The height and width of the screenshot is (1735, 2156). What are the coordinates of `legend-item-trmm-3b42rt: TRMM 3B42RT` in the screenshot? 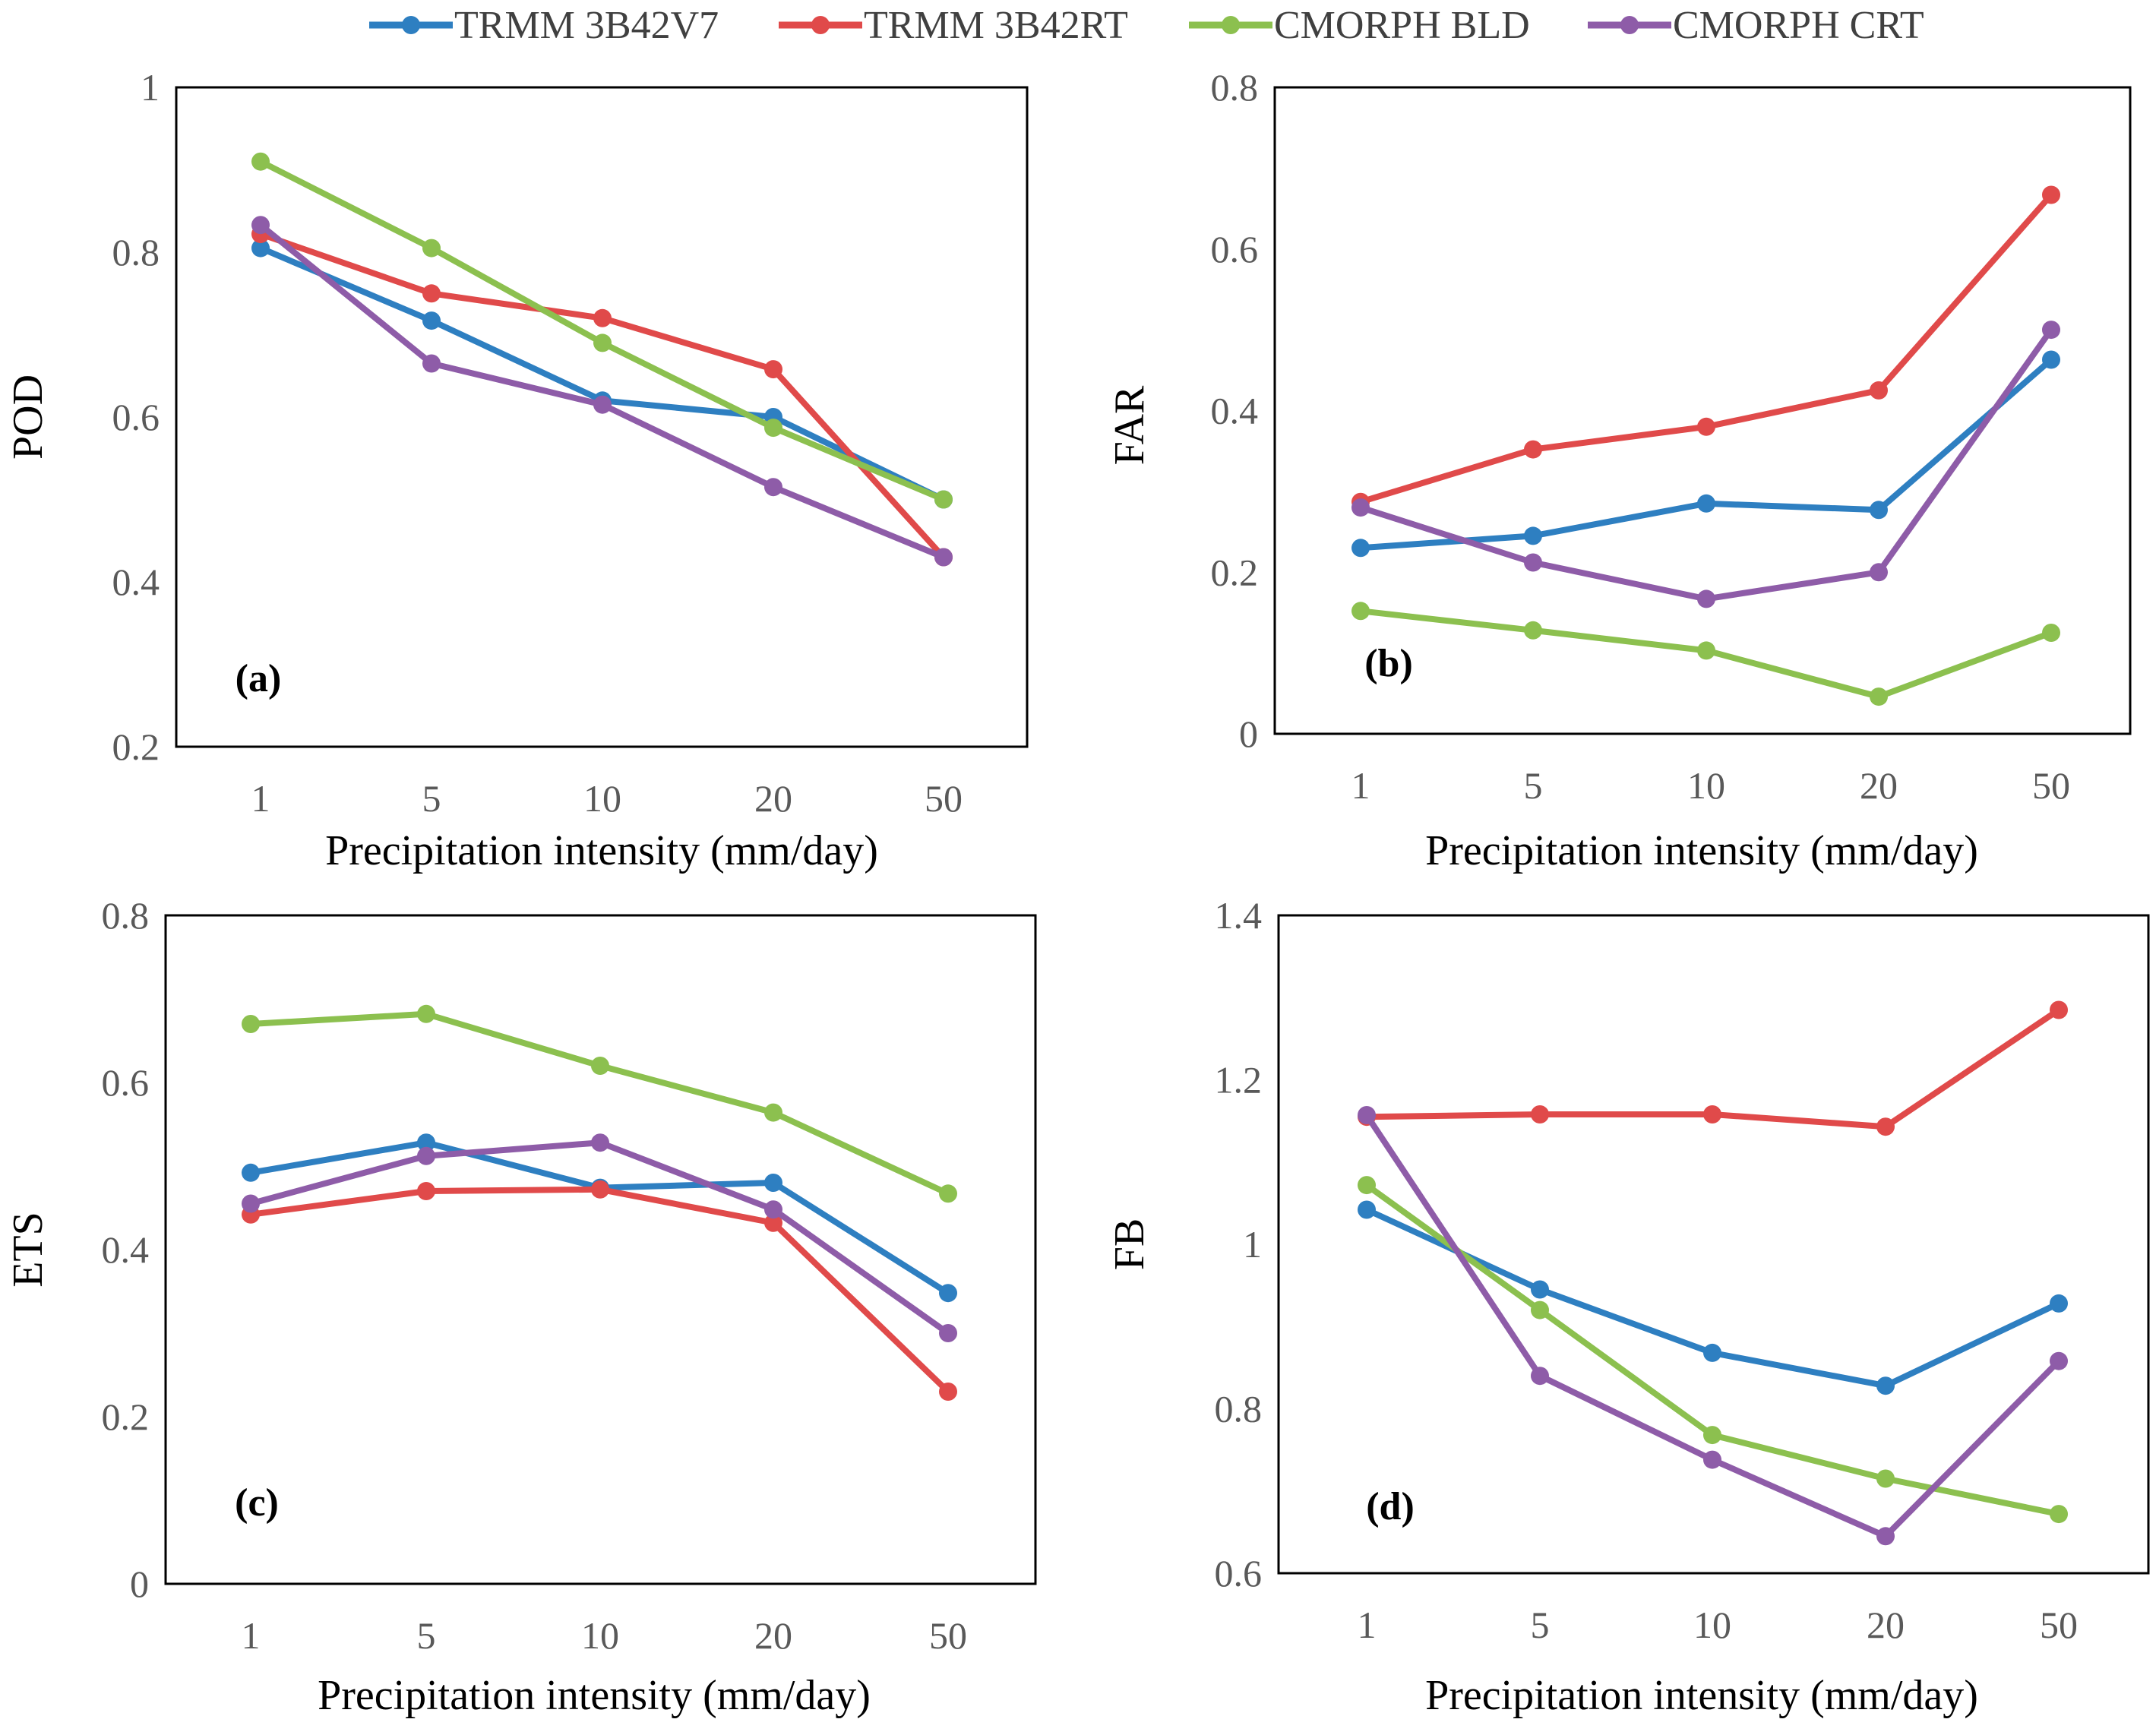 It's located at (953, 26).